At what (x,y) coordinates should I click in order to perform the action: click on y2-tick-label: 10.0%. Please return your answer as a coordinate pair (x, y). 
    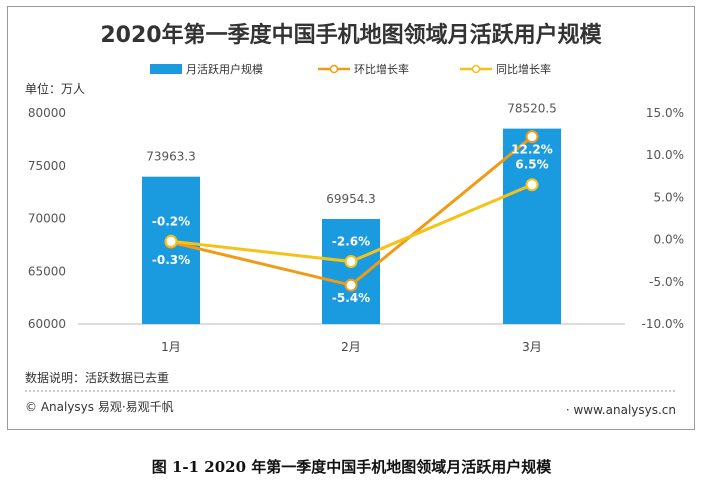
    Looking at the image, I should click on (665, 155).